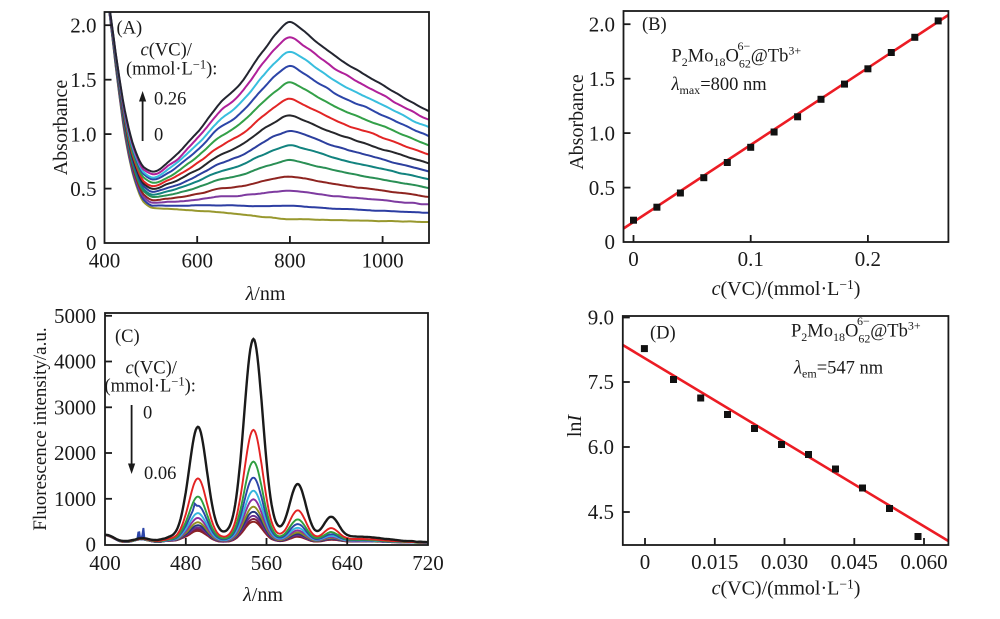  What do you see at coordinates (40, 428) in the screenshot?
I see `svg-text: Fluorescence intensity/a.u.` at bounding box center [40, 428].